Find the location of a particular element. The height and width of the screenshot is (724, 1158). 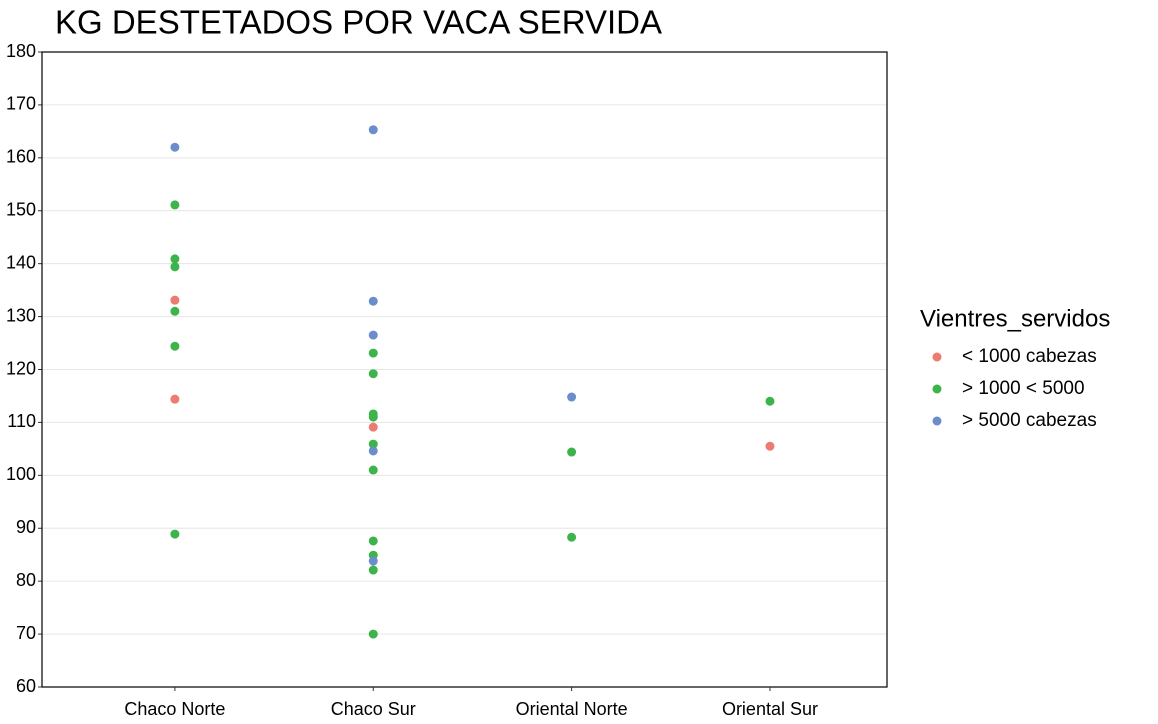

y-tick-label: 150 is located at coordinates (21, 210).